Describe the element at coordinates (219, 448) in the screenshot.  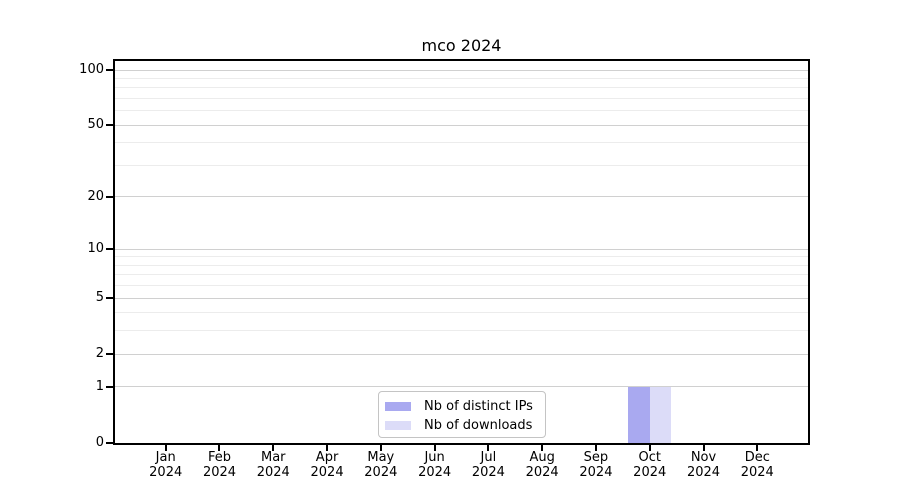
I see `x-tick-feb` at that location.